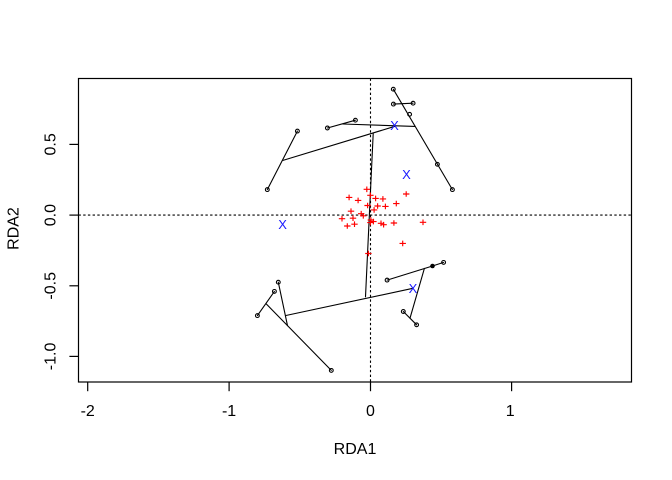  What do you see at coordinates (14, 228) in the screenshot?
I see `svg-text: RDA2` at bounding box center [14, 228].